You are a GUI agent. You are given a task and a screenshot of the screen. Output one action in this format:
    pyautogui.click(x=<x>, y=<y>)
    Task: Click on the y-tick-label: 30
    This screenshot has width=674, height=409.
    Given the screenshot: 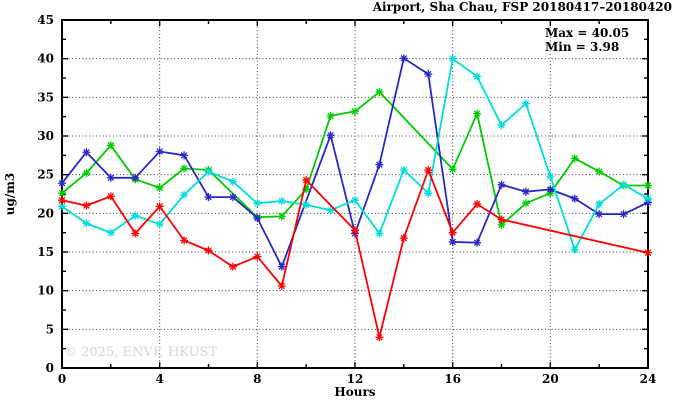 What is the action you would take?
    pyautogui.click(x=45, y=136)
    